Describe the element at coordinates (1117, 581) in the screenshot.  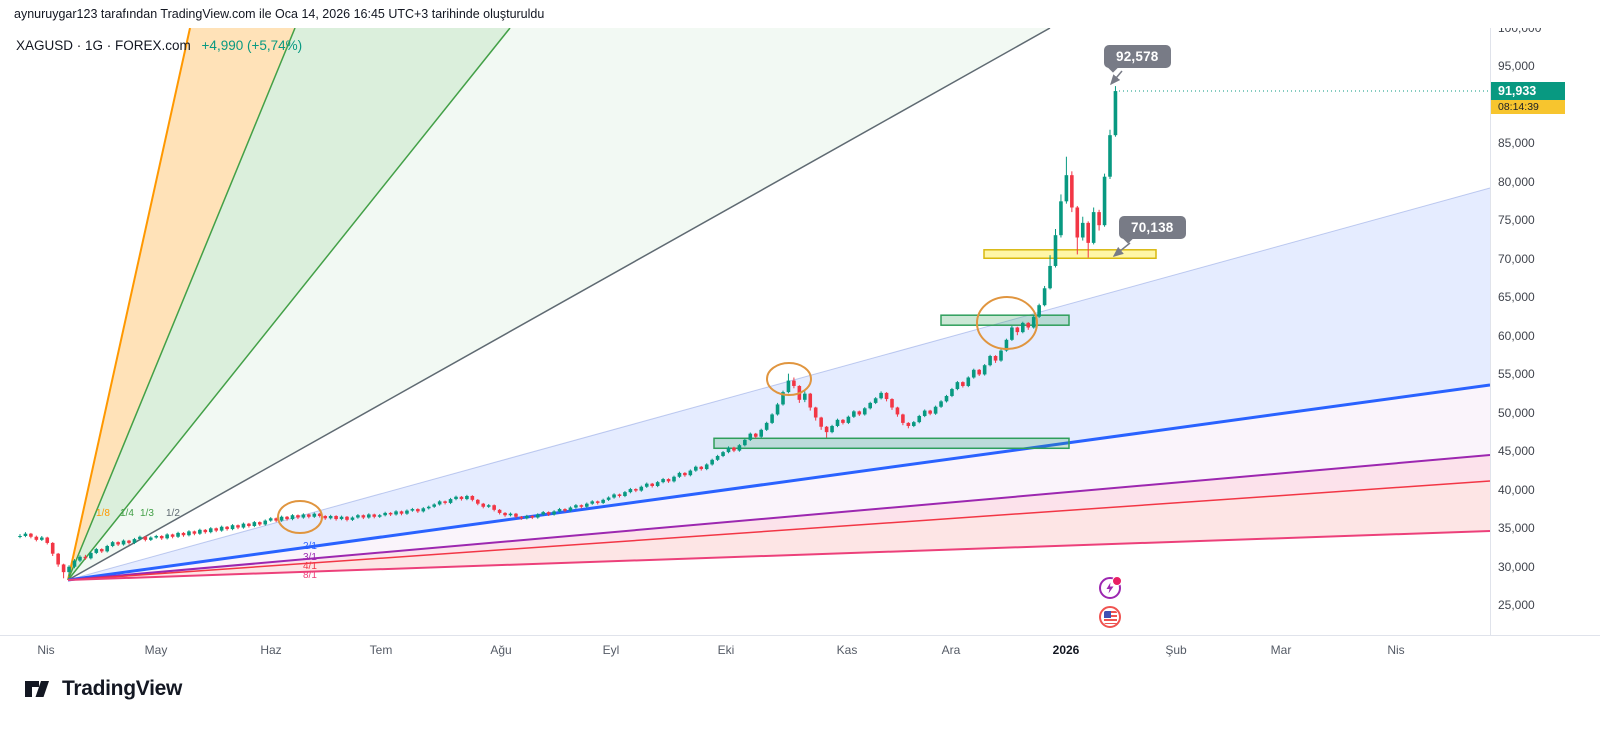
I see `notification-dot` at that location.